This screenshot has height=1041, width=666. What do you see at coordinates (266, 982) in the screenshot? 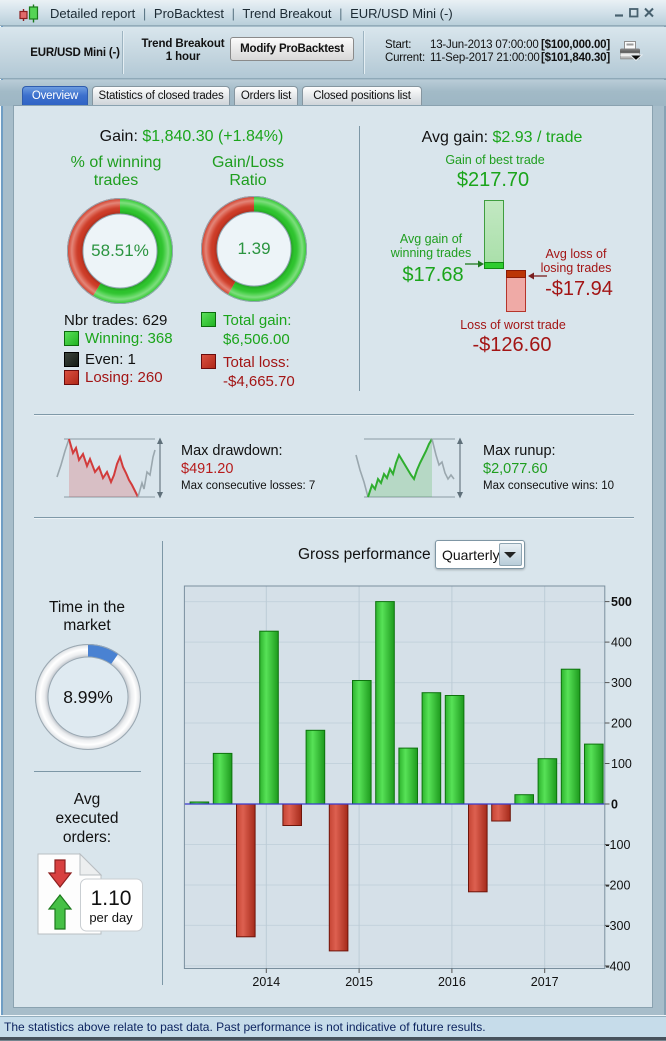
I see `svg-text: 2014` at bounding box center [266, 982].